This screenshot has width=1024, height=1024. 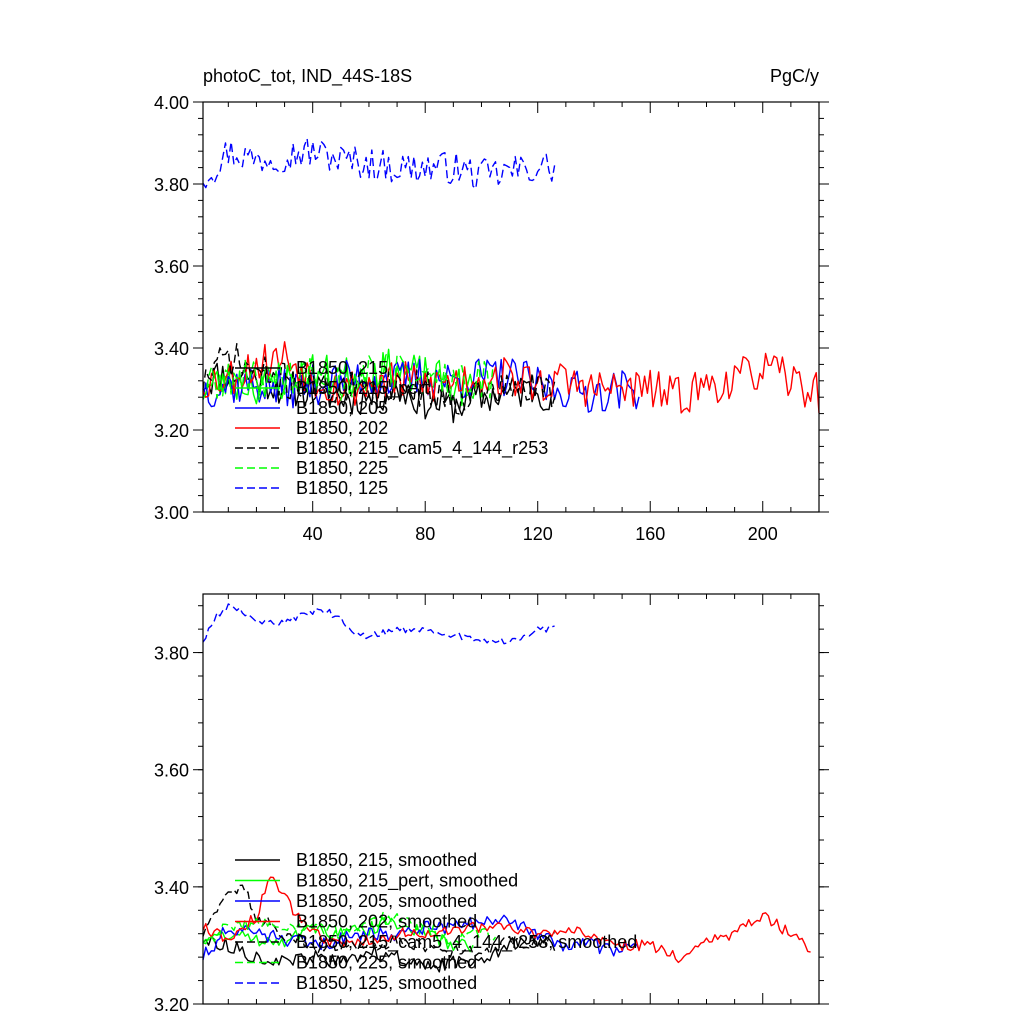 What do you see at coordinates (171, 103) in the screenshot?
I see `y-tick-label: 4.00` at bounding box center [171, 103].